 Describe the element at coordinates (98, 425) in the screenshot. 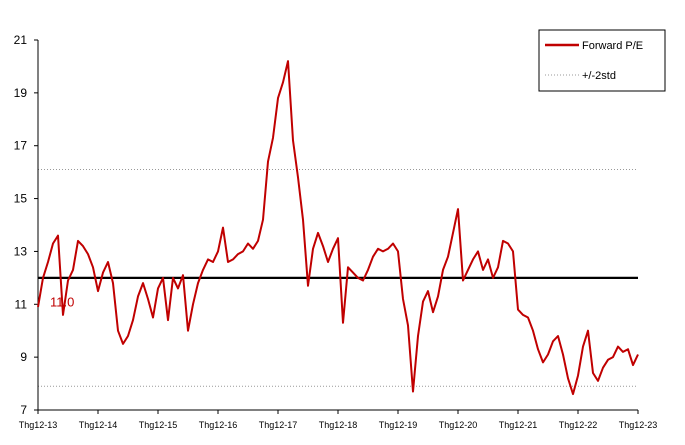

I see `x-tick-label: Thg12-14` at that location.